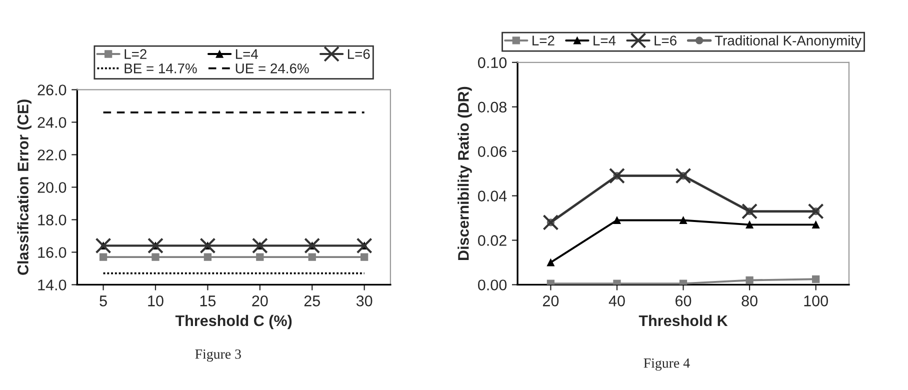 The image size is (908, 390). Describe the element at coordinates (788, 41) in the screenshot. I see `legend-label: Traditional K-Anonymity` at that location.